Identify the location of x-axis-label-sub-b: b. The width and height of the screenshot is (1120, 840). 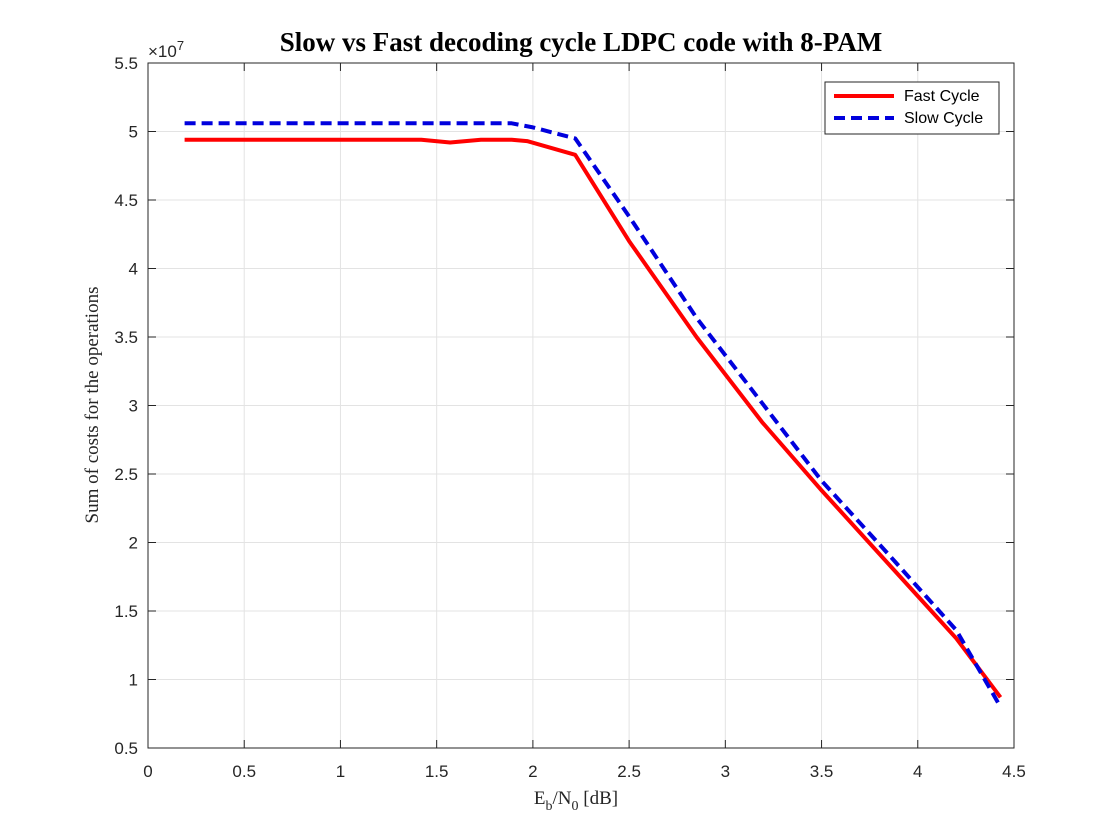
(549, 806).